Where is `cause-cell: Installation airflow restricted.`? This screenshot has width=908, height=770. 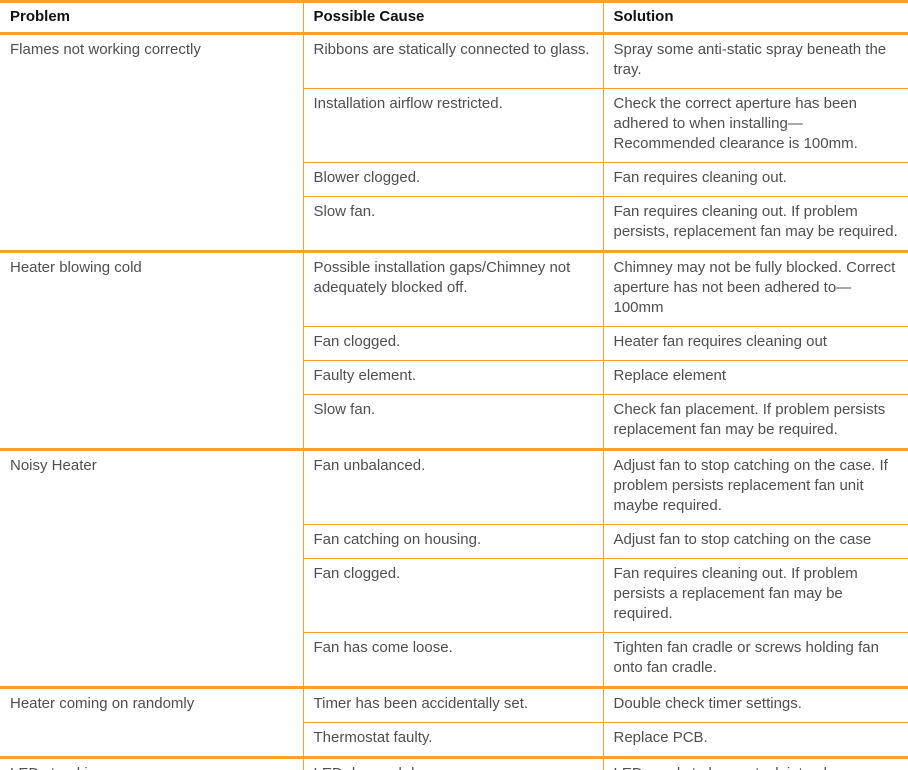
cause-cell: Installation airflow restricted. is located at coordinates (452, 125).